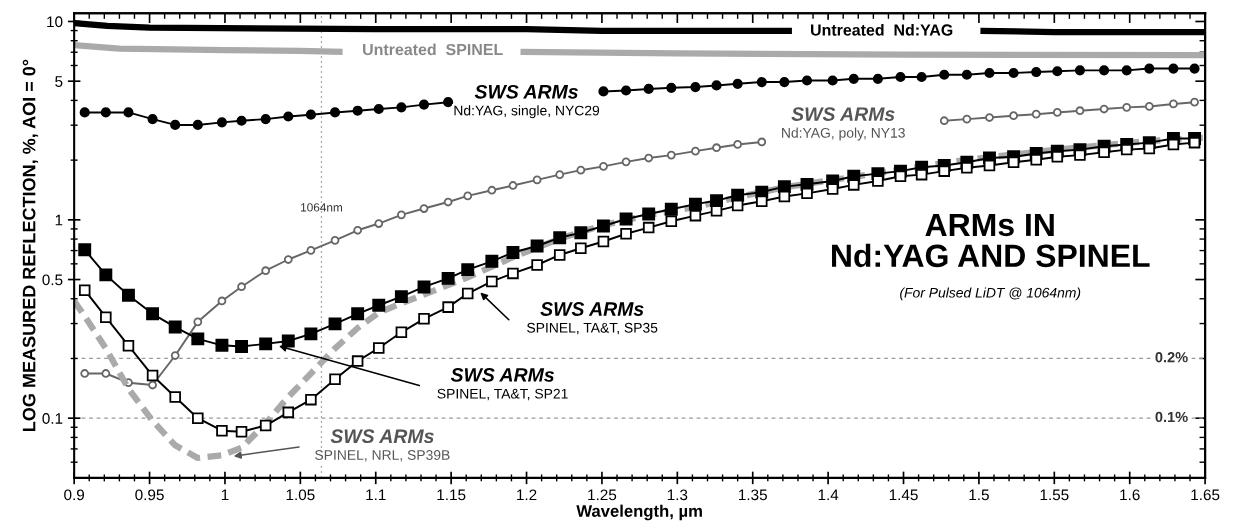  Describe the element at coordinates (433, 49) in the screenshot. I see `annotation: Untreated SPINEL` at that location.